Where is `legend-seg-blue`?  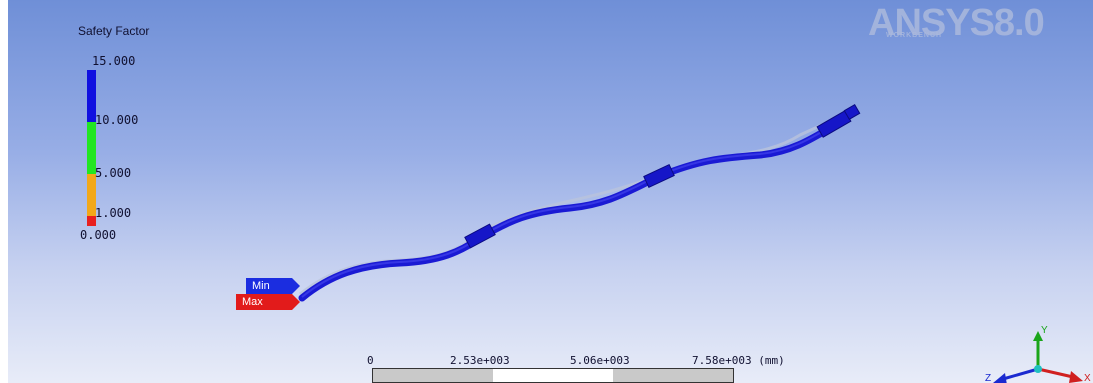 legend-seg-blue is located at coordinates (91, 96).